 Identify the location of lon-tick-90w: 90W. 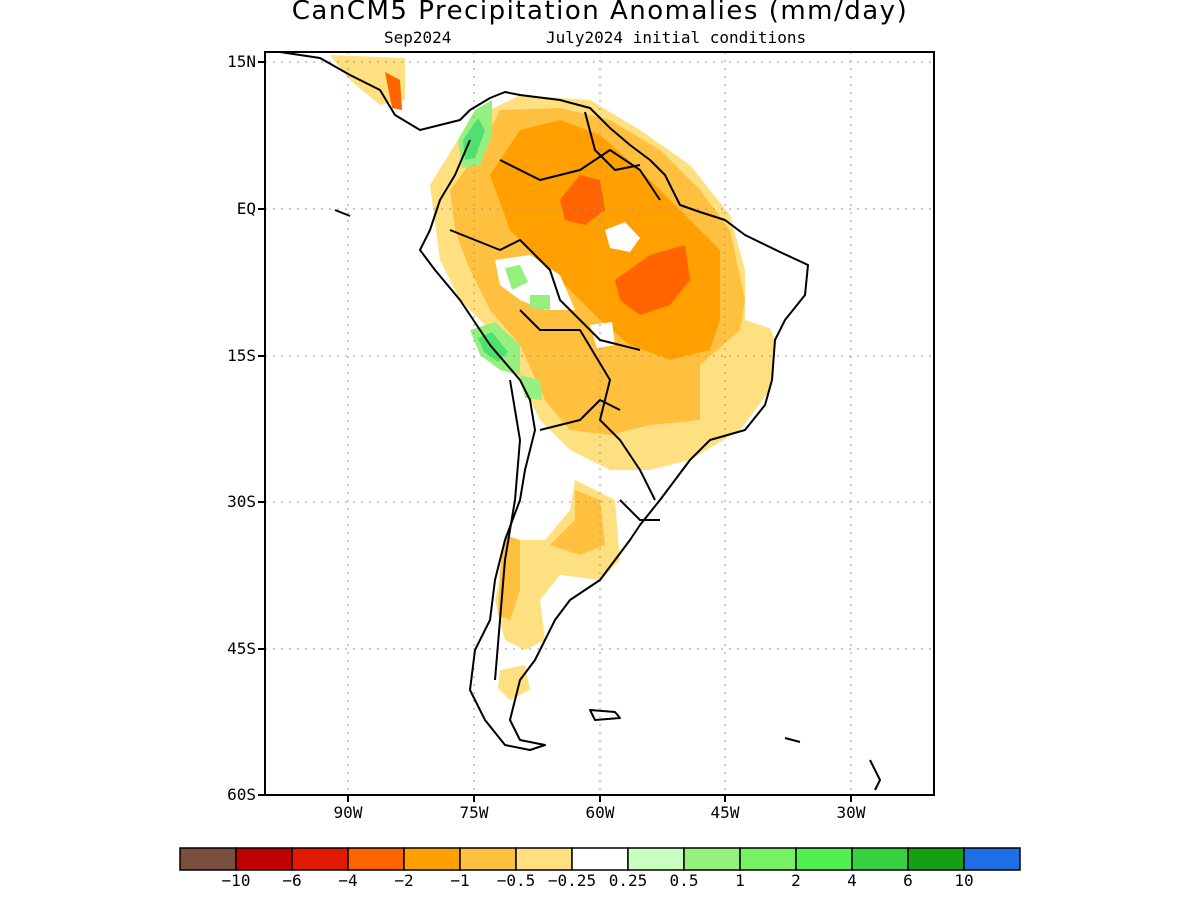
(348, 812).